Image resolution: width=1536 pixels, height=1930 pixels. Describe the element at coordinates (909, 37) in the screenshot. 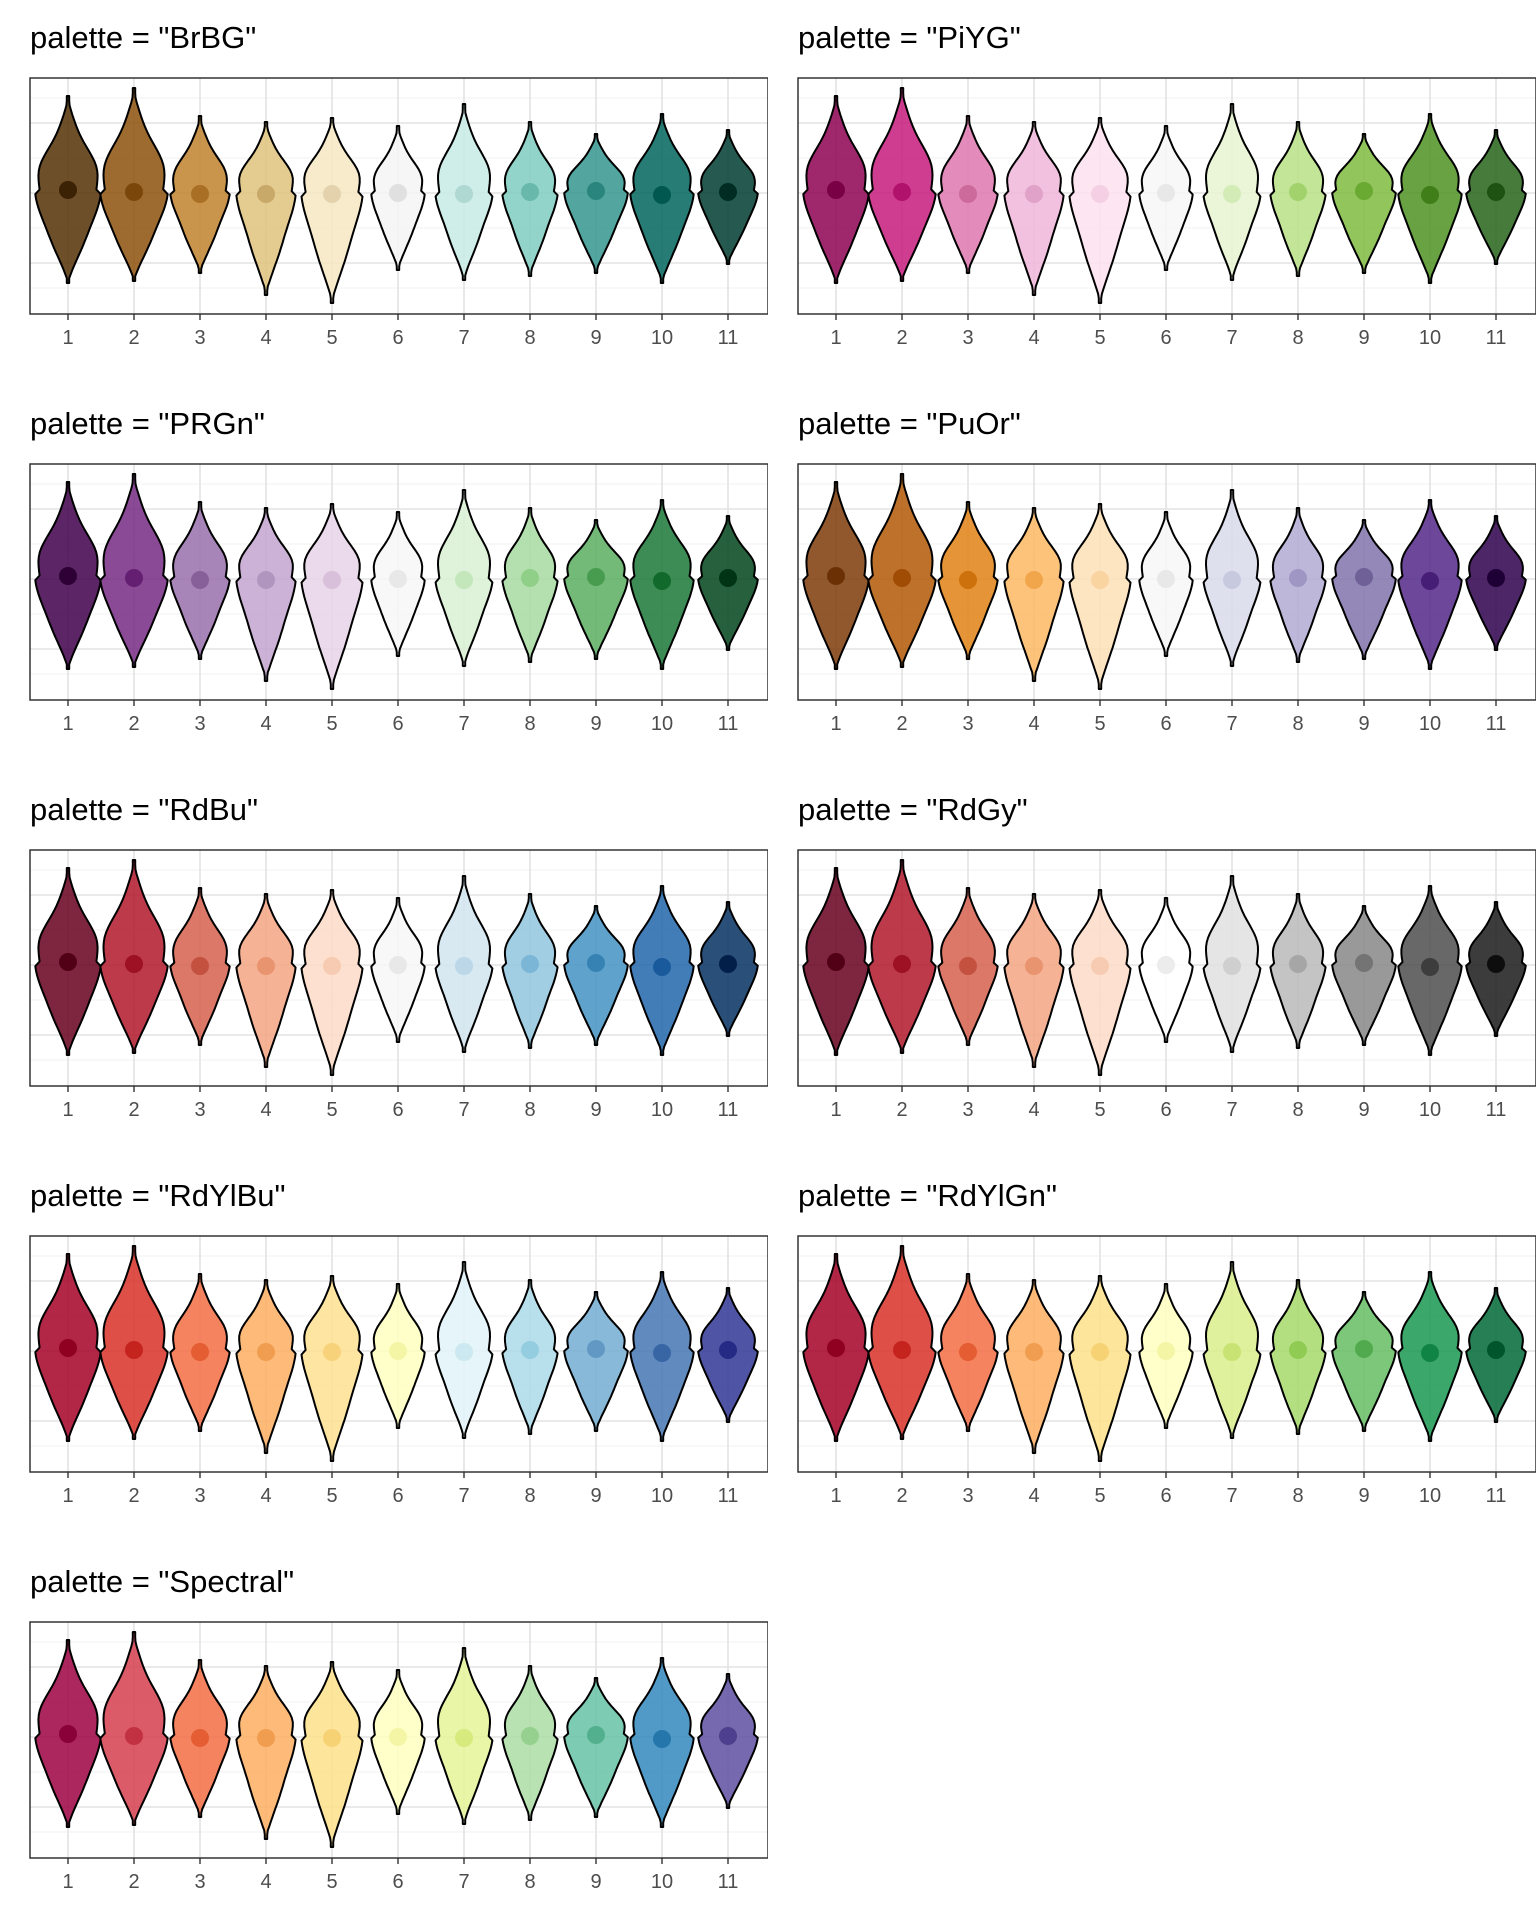

I see `panel-title: palette = "PiYG"` at that location.